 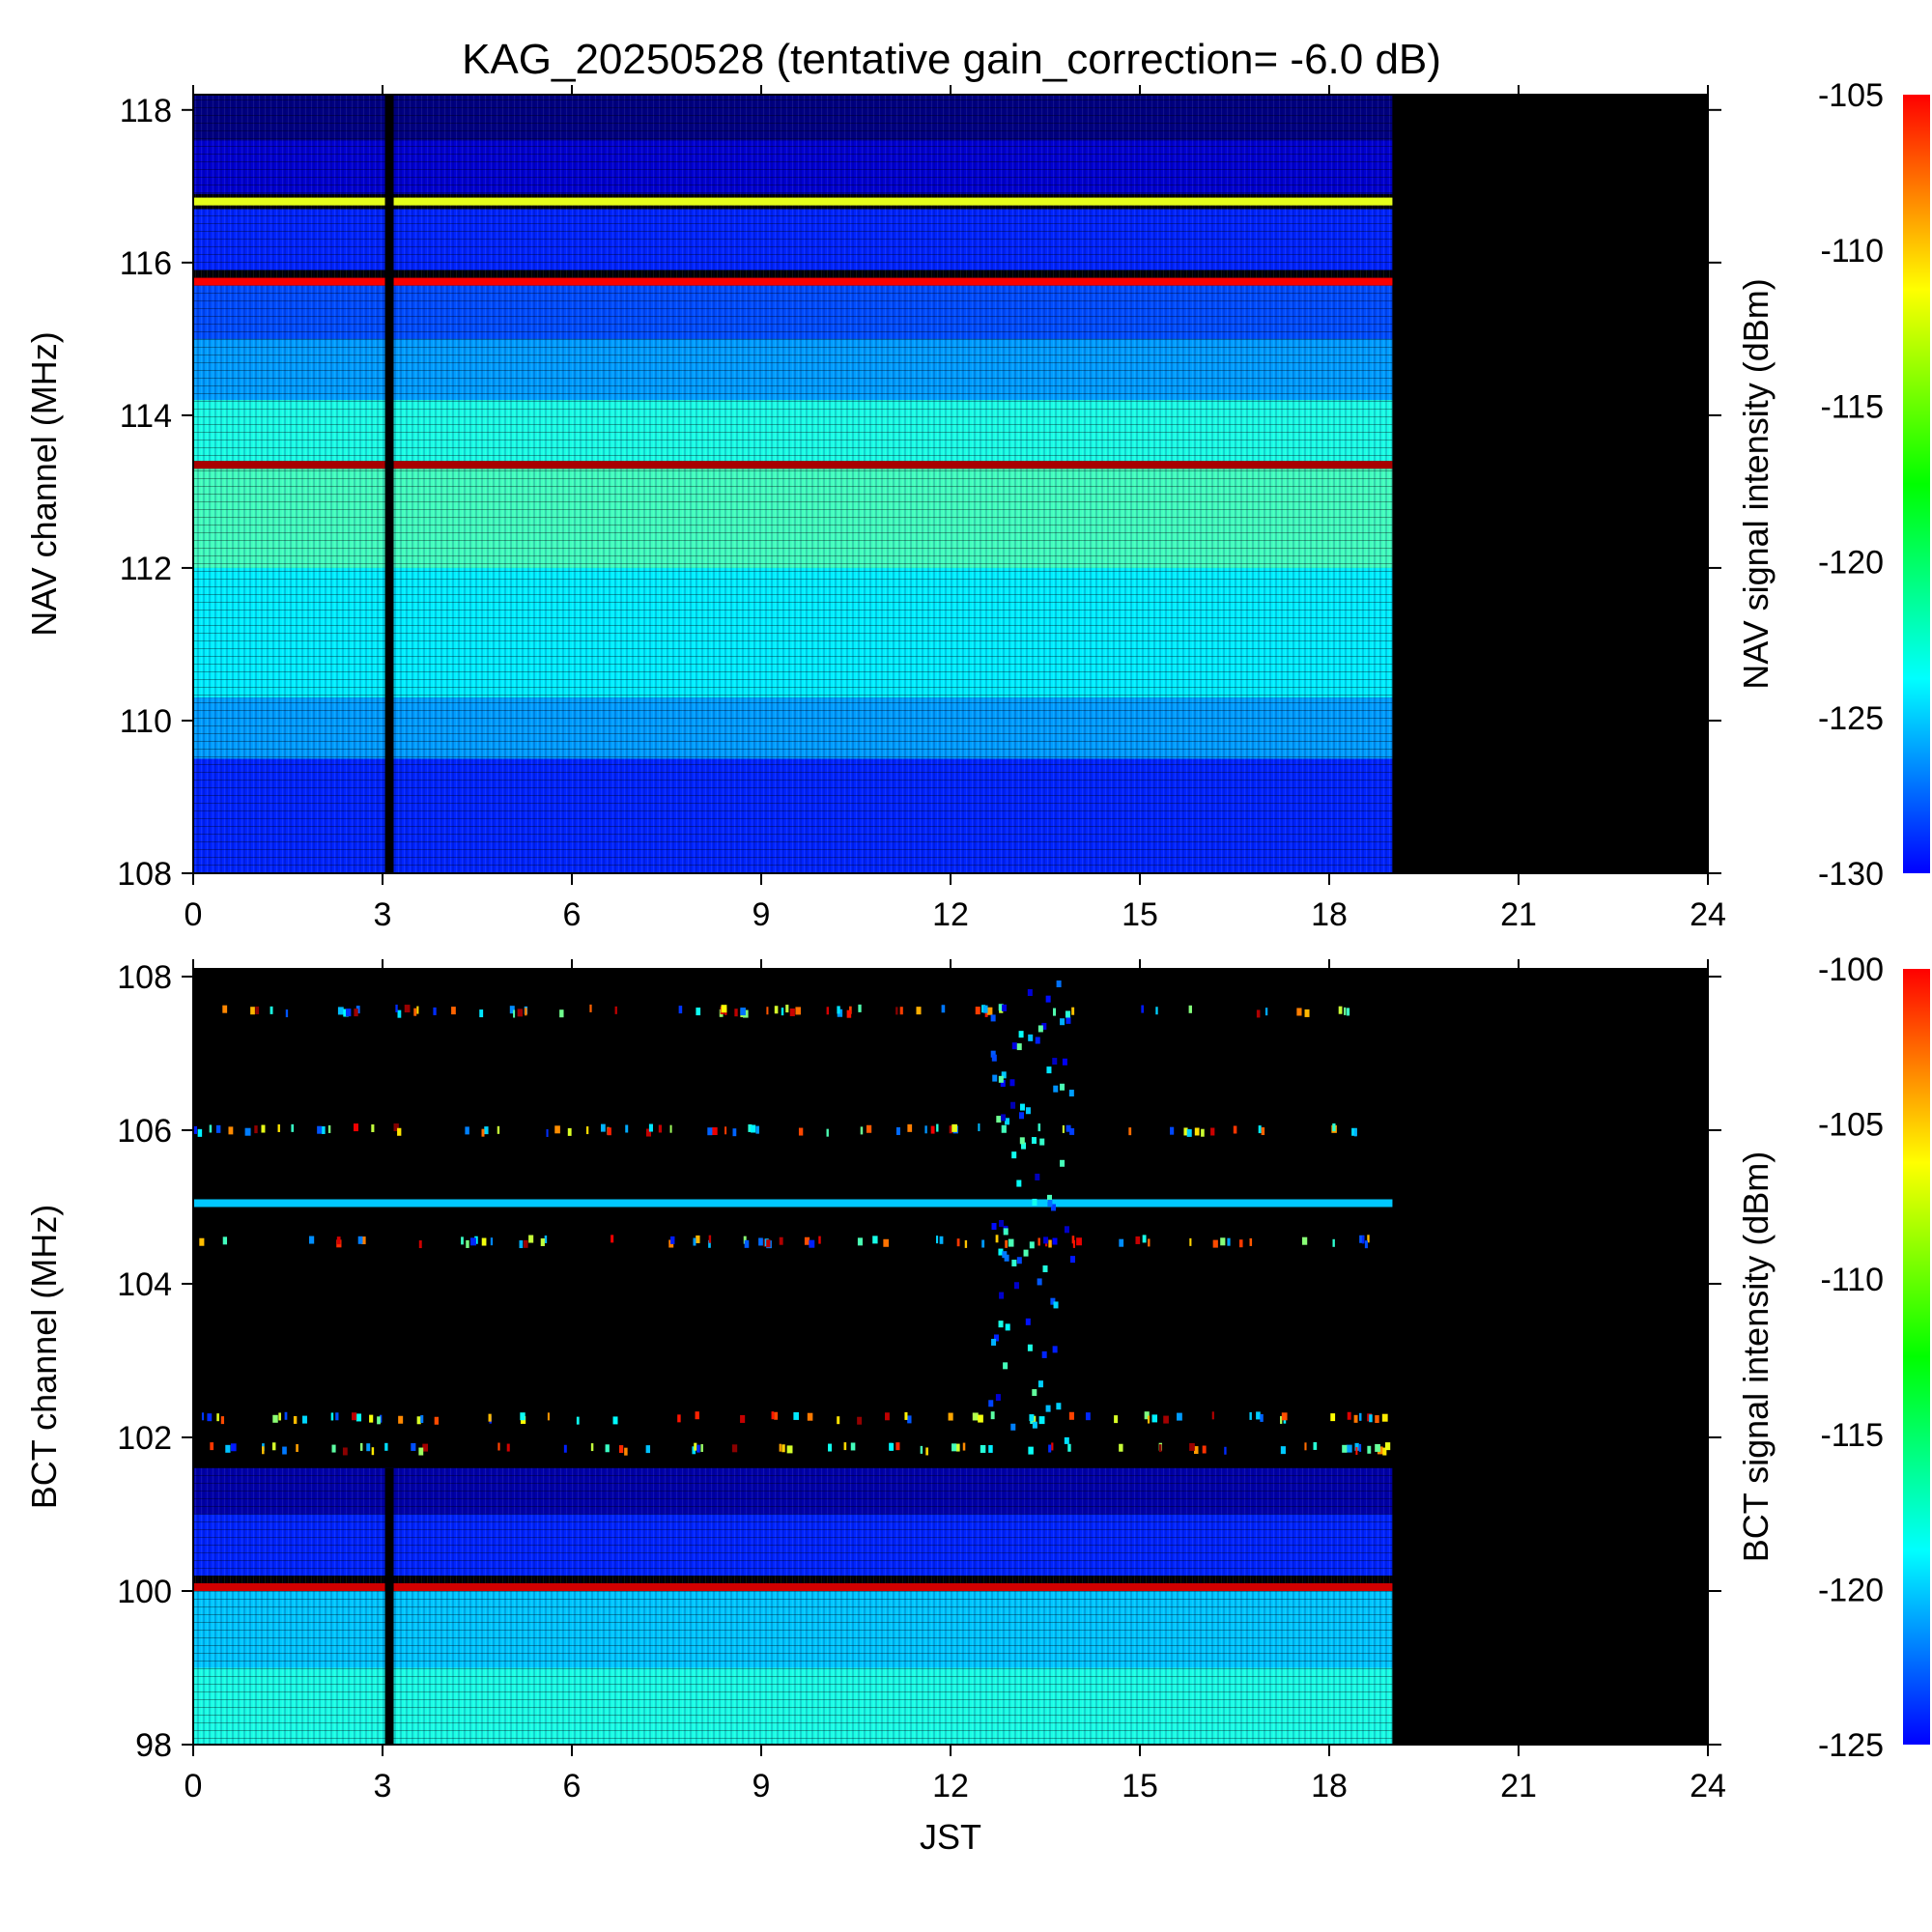 What do you see at coordinates (144, 1438) in the screenshot?
I see `bct-ytick-label: 102` at bounding box center [144, 1438].